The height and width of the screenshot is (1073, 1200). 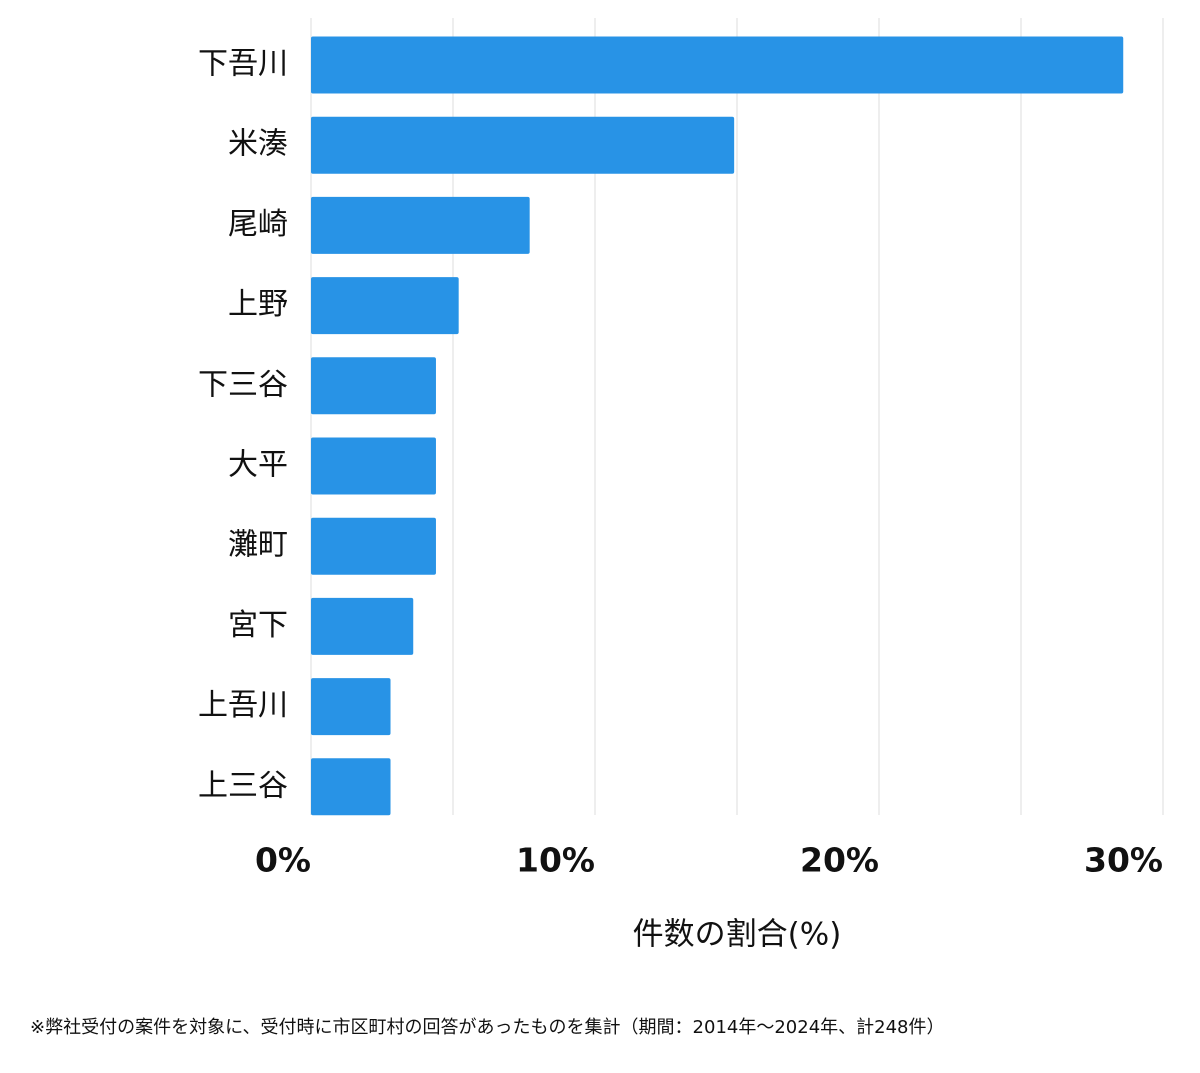 I want to click on y-tick-label: 下吾川, so click(x=243, y=64).